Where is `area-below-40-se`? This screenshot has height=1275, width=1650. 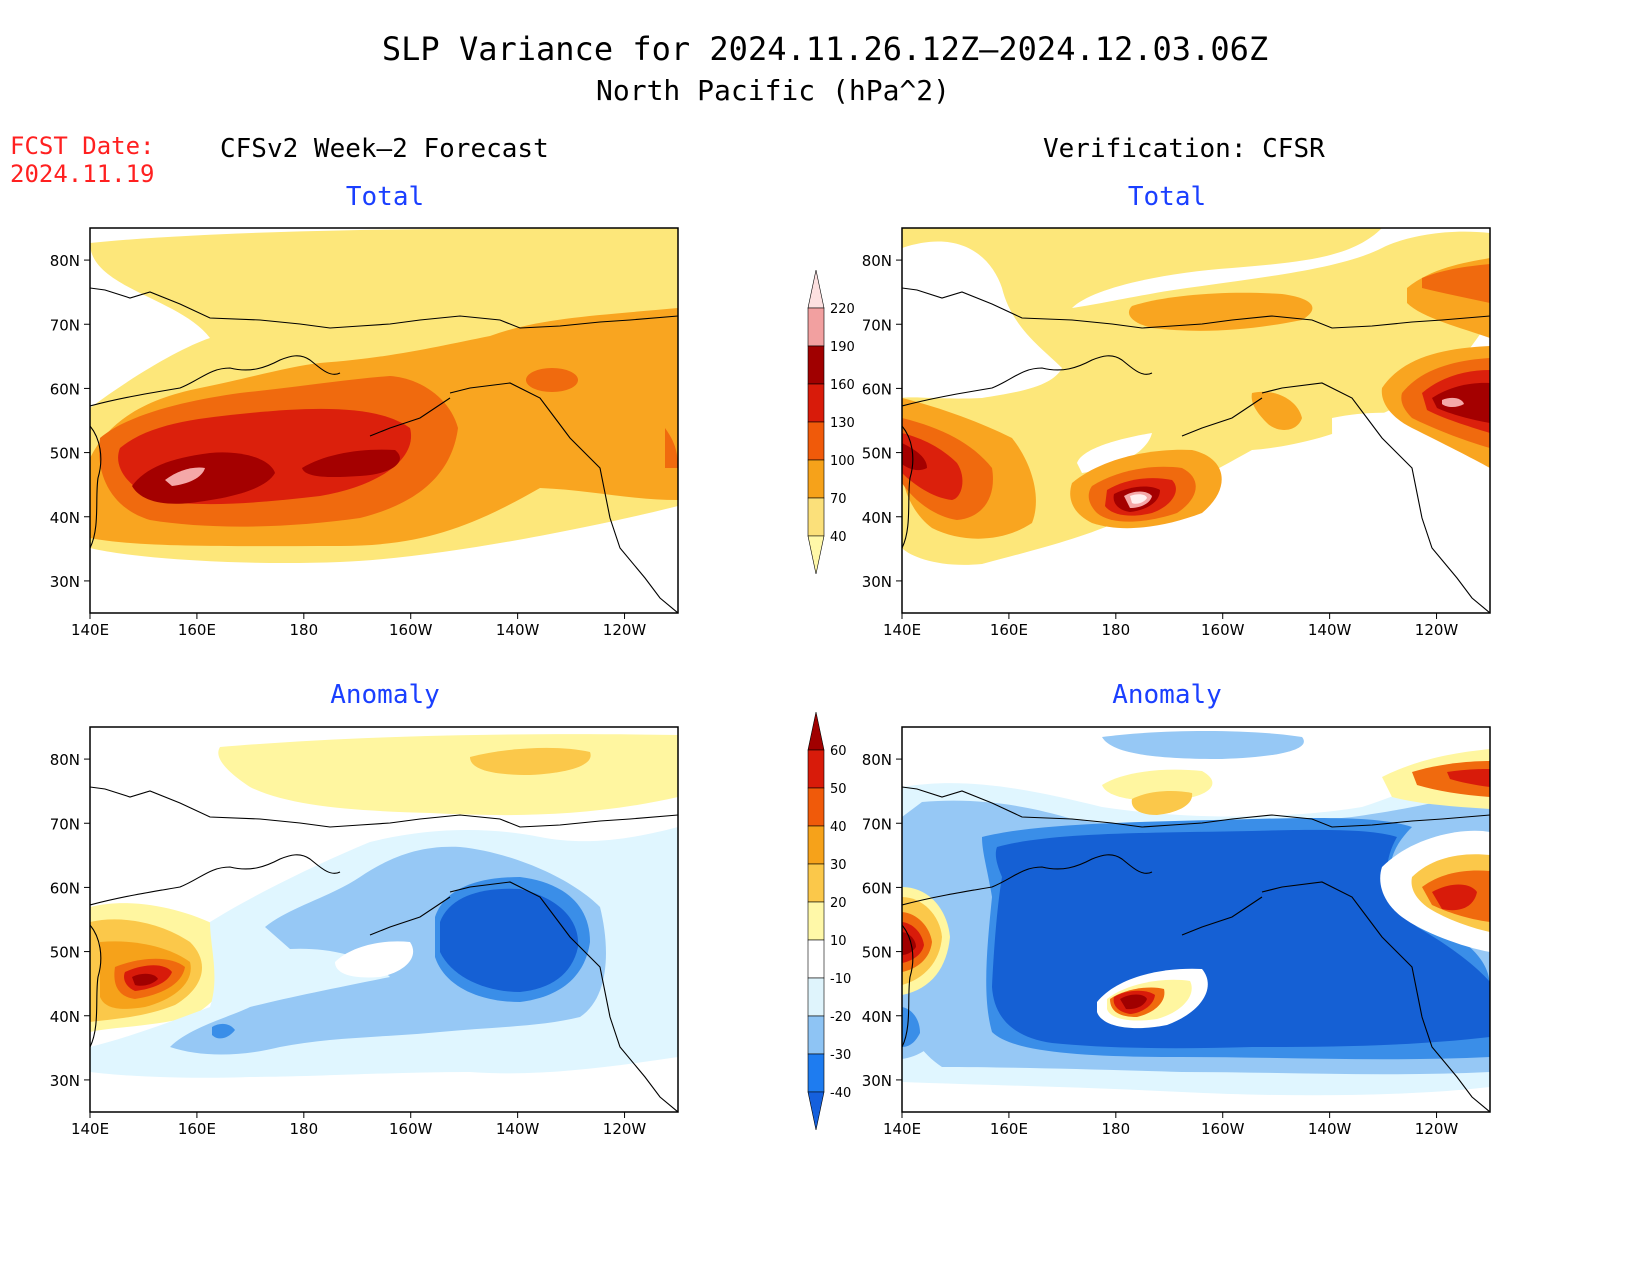 area-below-40-se is located at coordinates (1406, 512).